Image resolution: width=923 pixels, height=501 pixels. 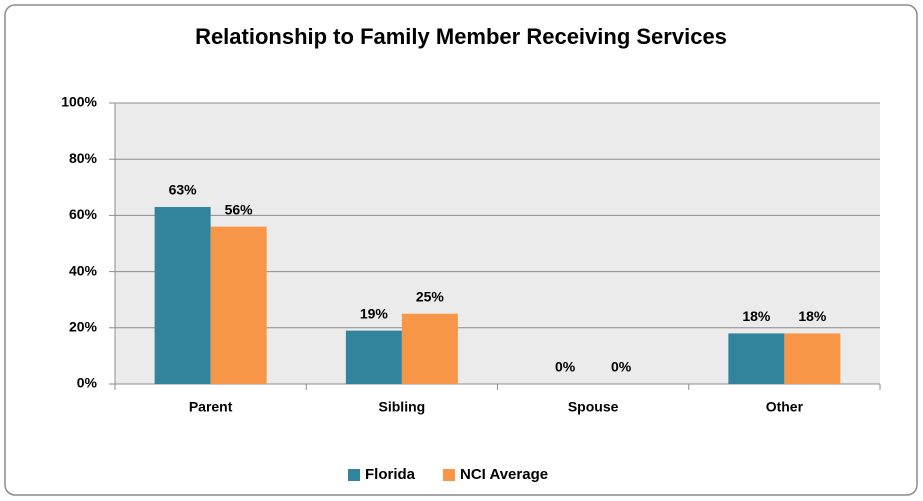 What do you see at coordinates (239, 209) in the screenshot?
I see `data-label: 56%` at bounding box center [239, 209].